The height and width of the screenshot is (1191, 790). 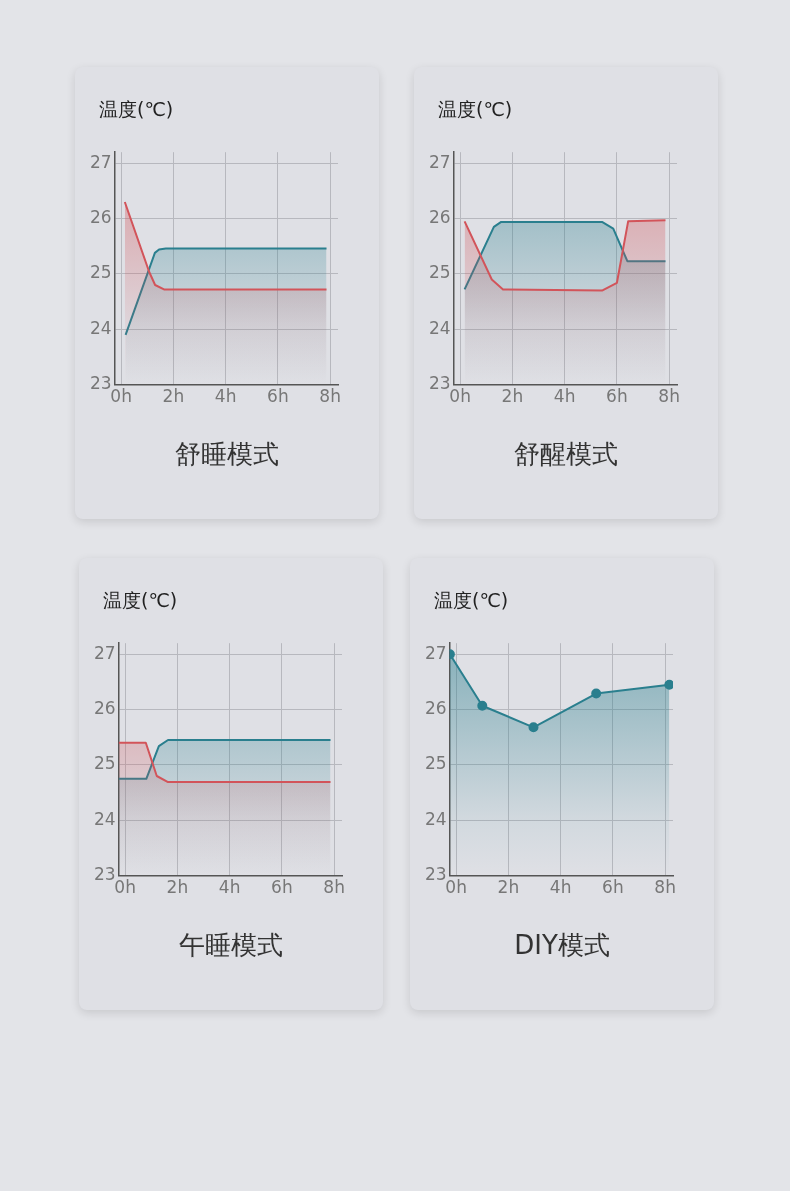 What do you see at coordinates (566, 454) in the screenshot?
I see `text: 舒醒模式` at bounding box center [566, 454].